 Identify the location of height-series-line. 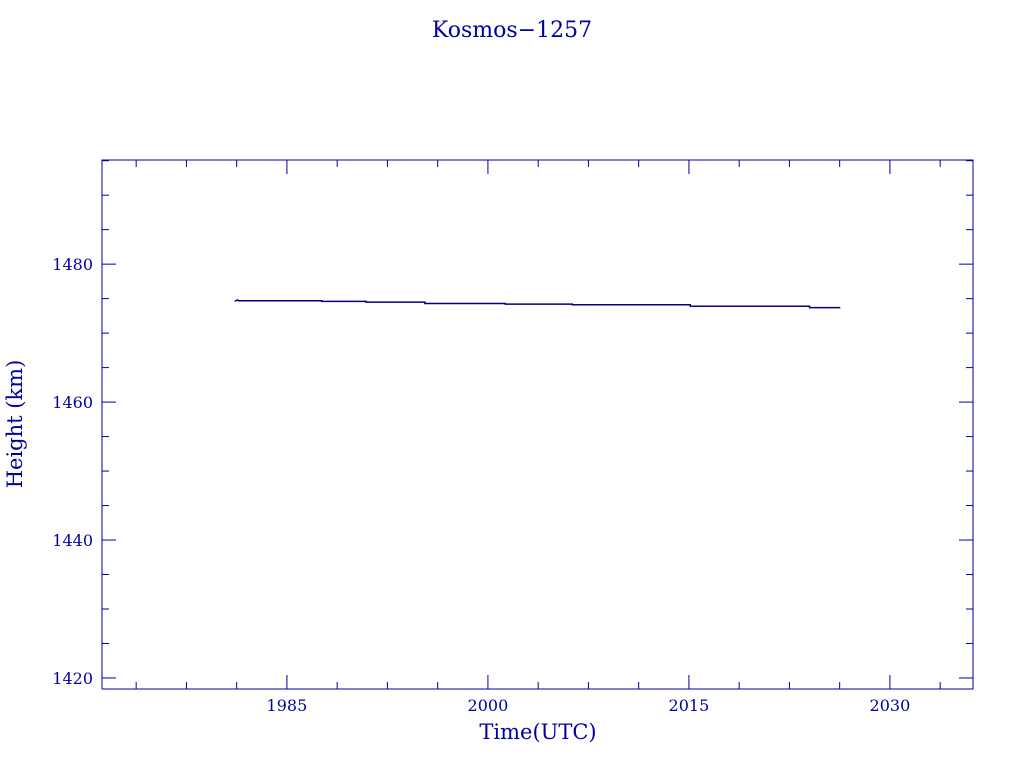
(537, 304).